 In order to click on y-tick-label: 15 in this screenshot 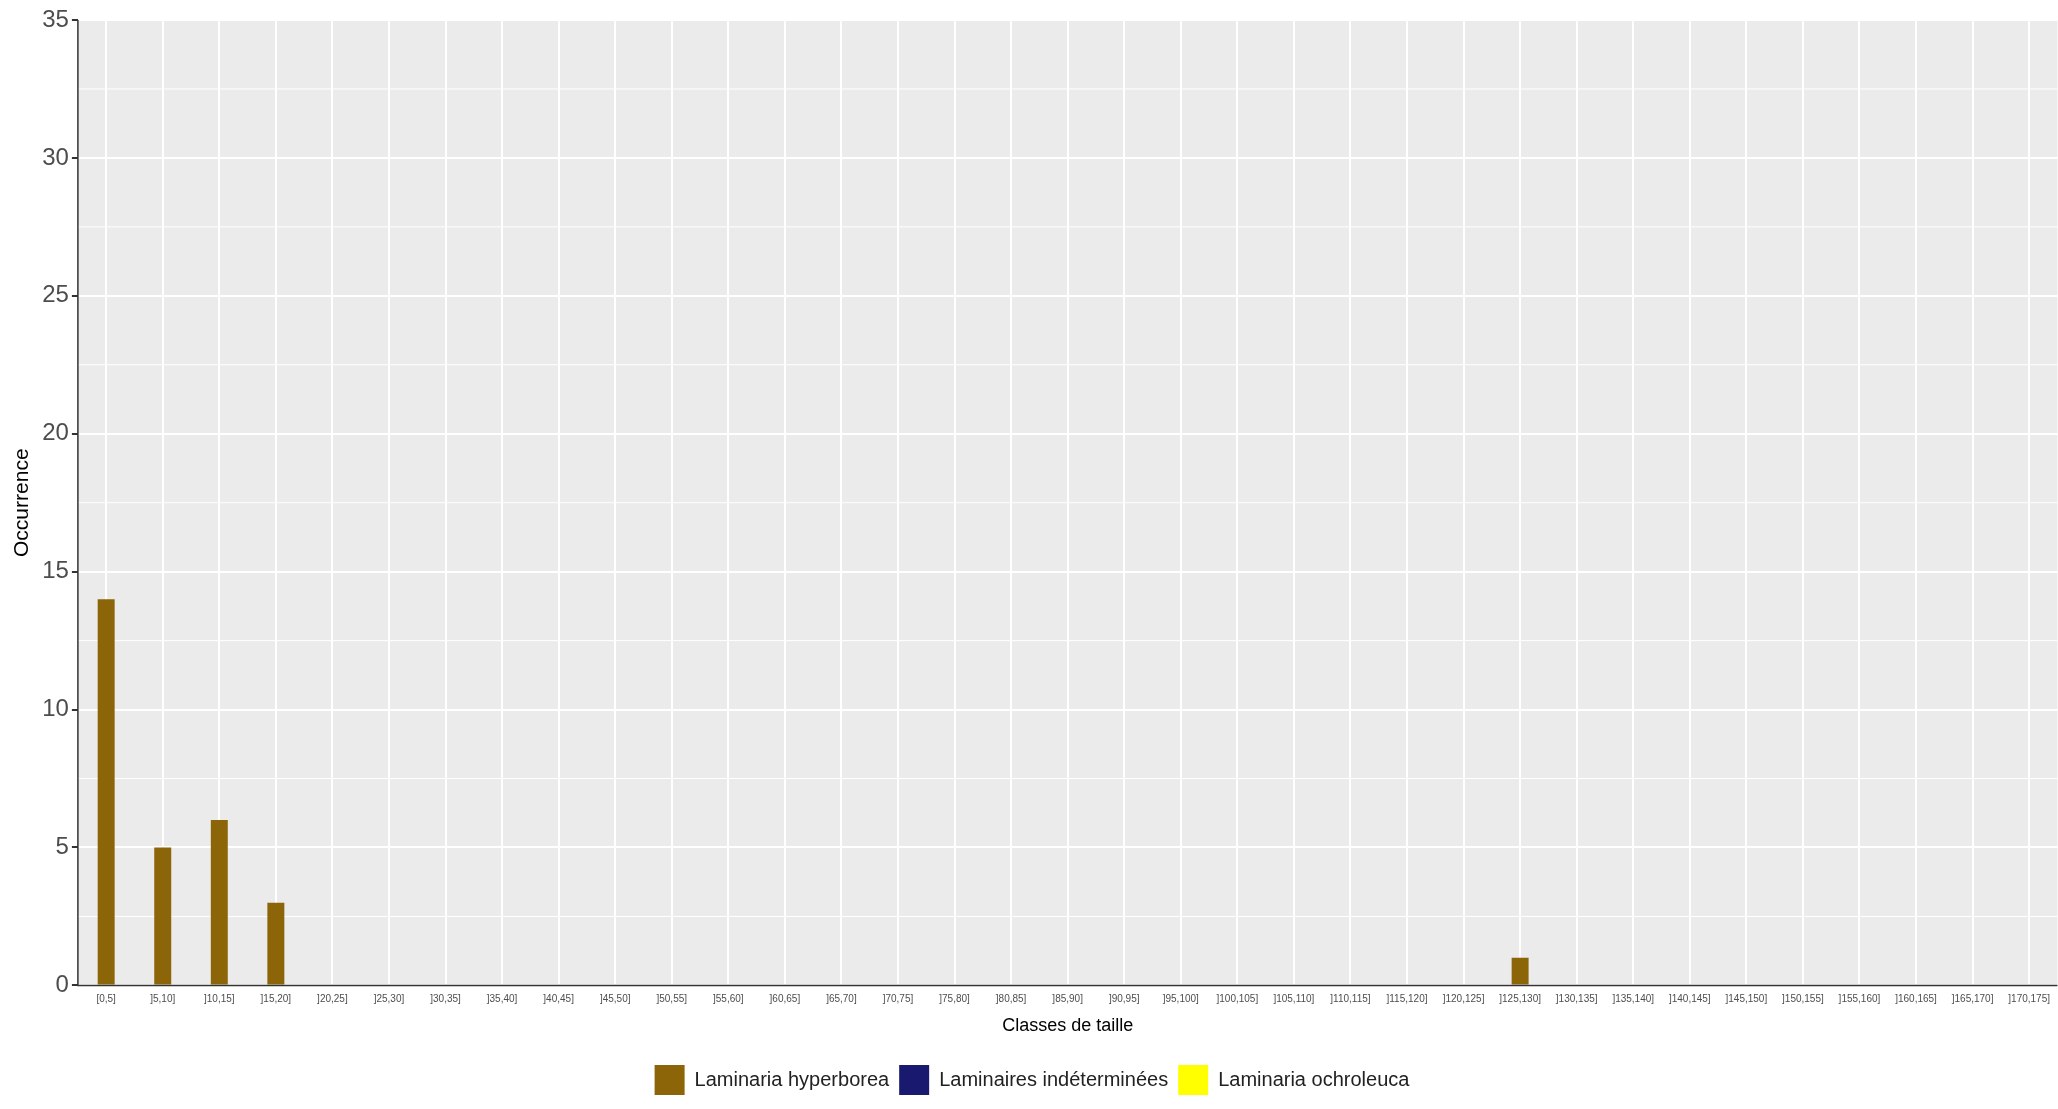, I will do `click(55, 570)`.